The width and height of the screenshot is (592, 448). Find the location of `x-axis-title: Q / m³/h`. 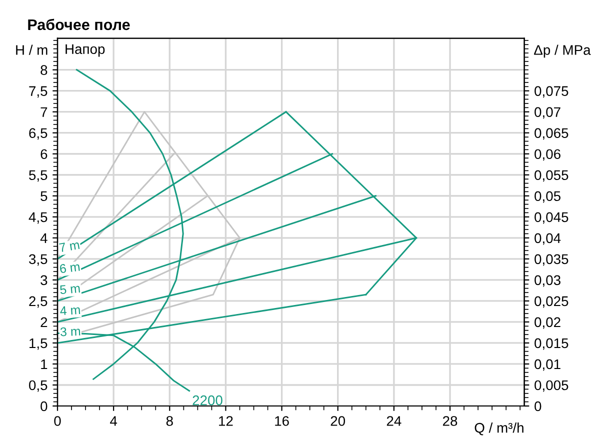

x-axis-title: Q / m³/h is located at coordinates (499, 429).